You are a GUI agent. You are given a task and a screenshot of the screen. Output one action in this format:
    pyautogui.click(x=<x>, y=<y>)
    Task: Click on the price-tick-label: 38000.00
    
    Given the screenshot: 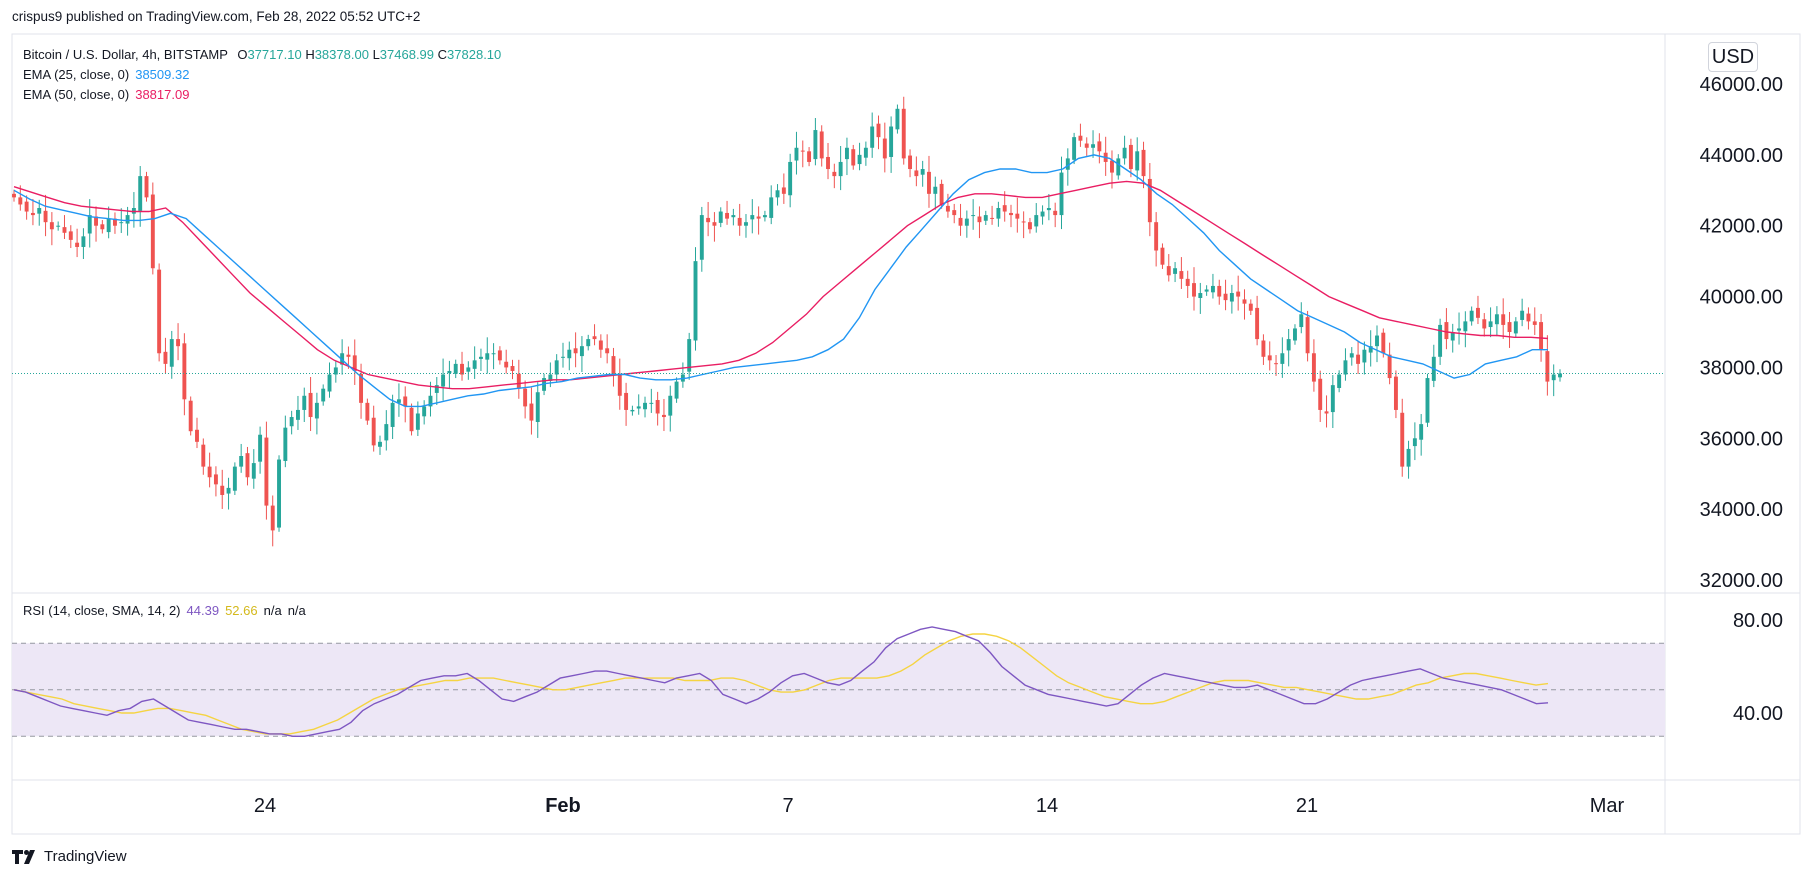 What is the action you would take?
    pyautogui.click(x=1741, y=368)
    